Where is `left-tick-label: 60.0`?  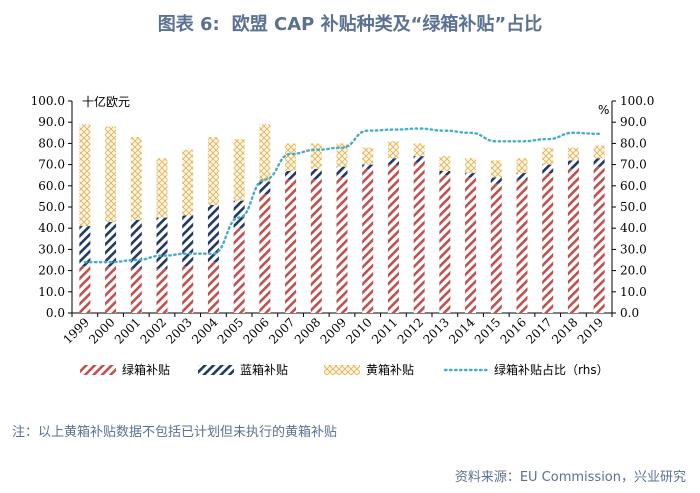 left-tick-label: 60.0 is located at coordinates (51, 186).